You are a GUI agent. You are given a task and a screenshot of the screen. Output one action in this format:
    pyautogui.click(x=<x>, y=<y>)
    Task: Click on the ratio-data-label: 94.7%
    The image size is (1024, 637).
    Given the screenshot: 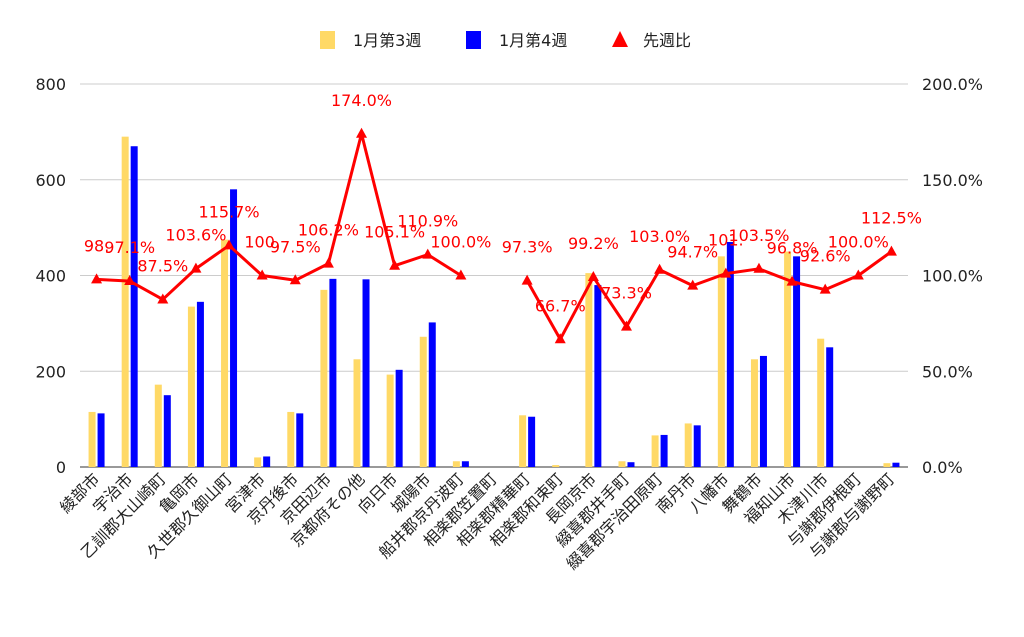 What is the action you would take?
    pyautogui.click(x=692, y=252)
    